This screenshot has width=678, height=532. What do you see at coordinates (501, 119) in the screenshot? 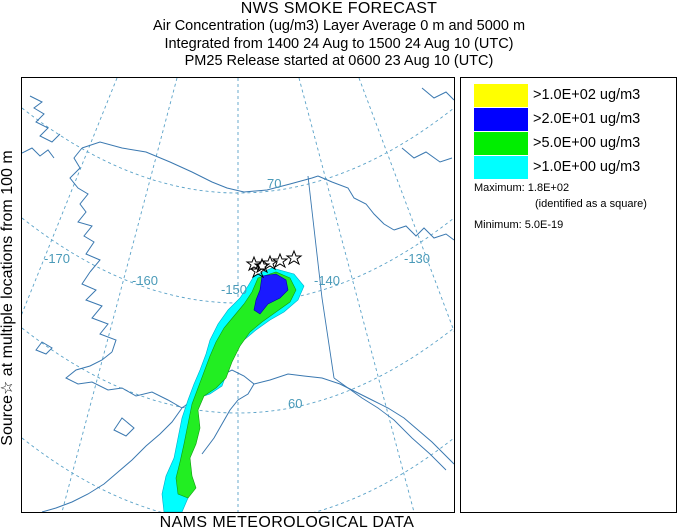
I see `legend-swatch-blue` at bounding box center [501, 119].